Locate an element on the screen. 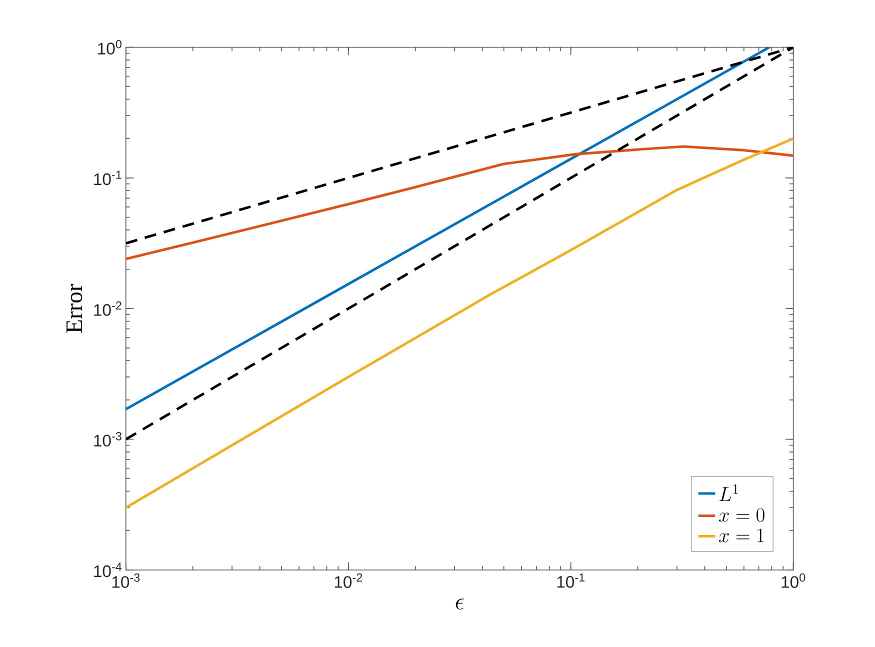 This screenshot has height=647, width=875. x-axis-title: $\epsilon$ is located at coordinates (460, 604).